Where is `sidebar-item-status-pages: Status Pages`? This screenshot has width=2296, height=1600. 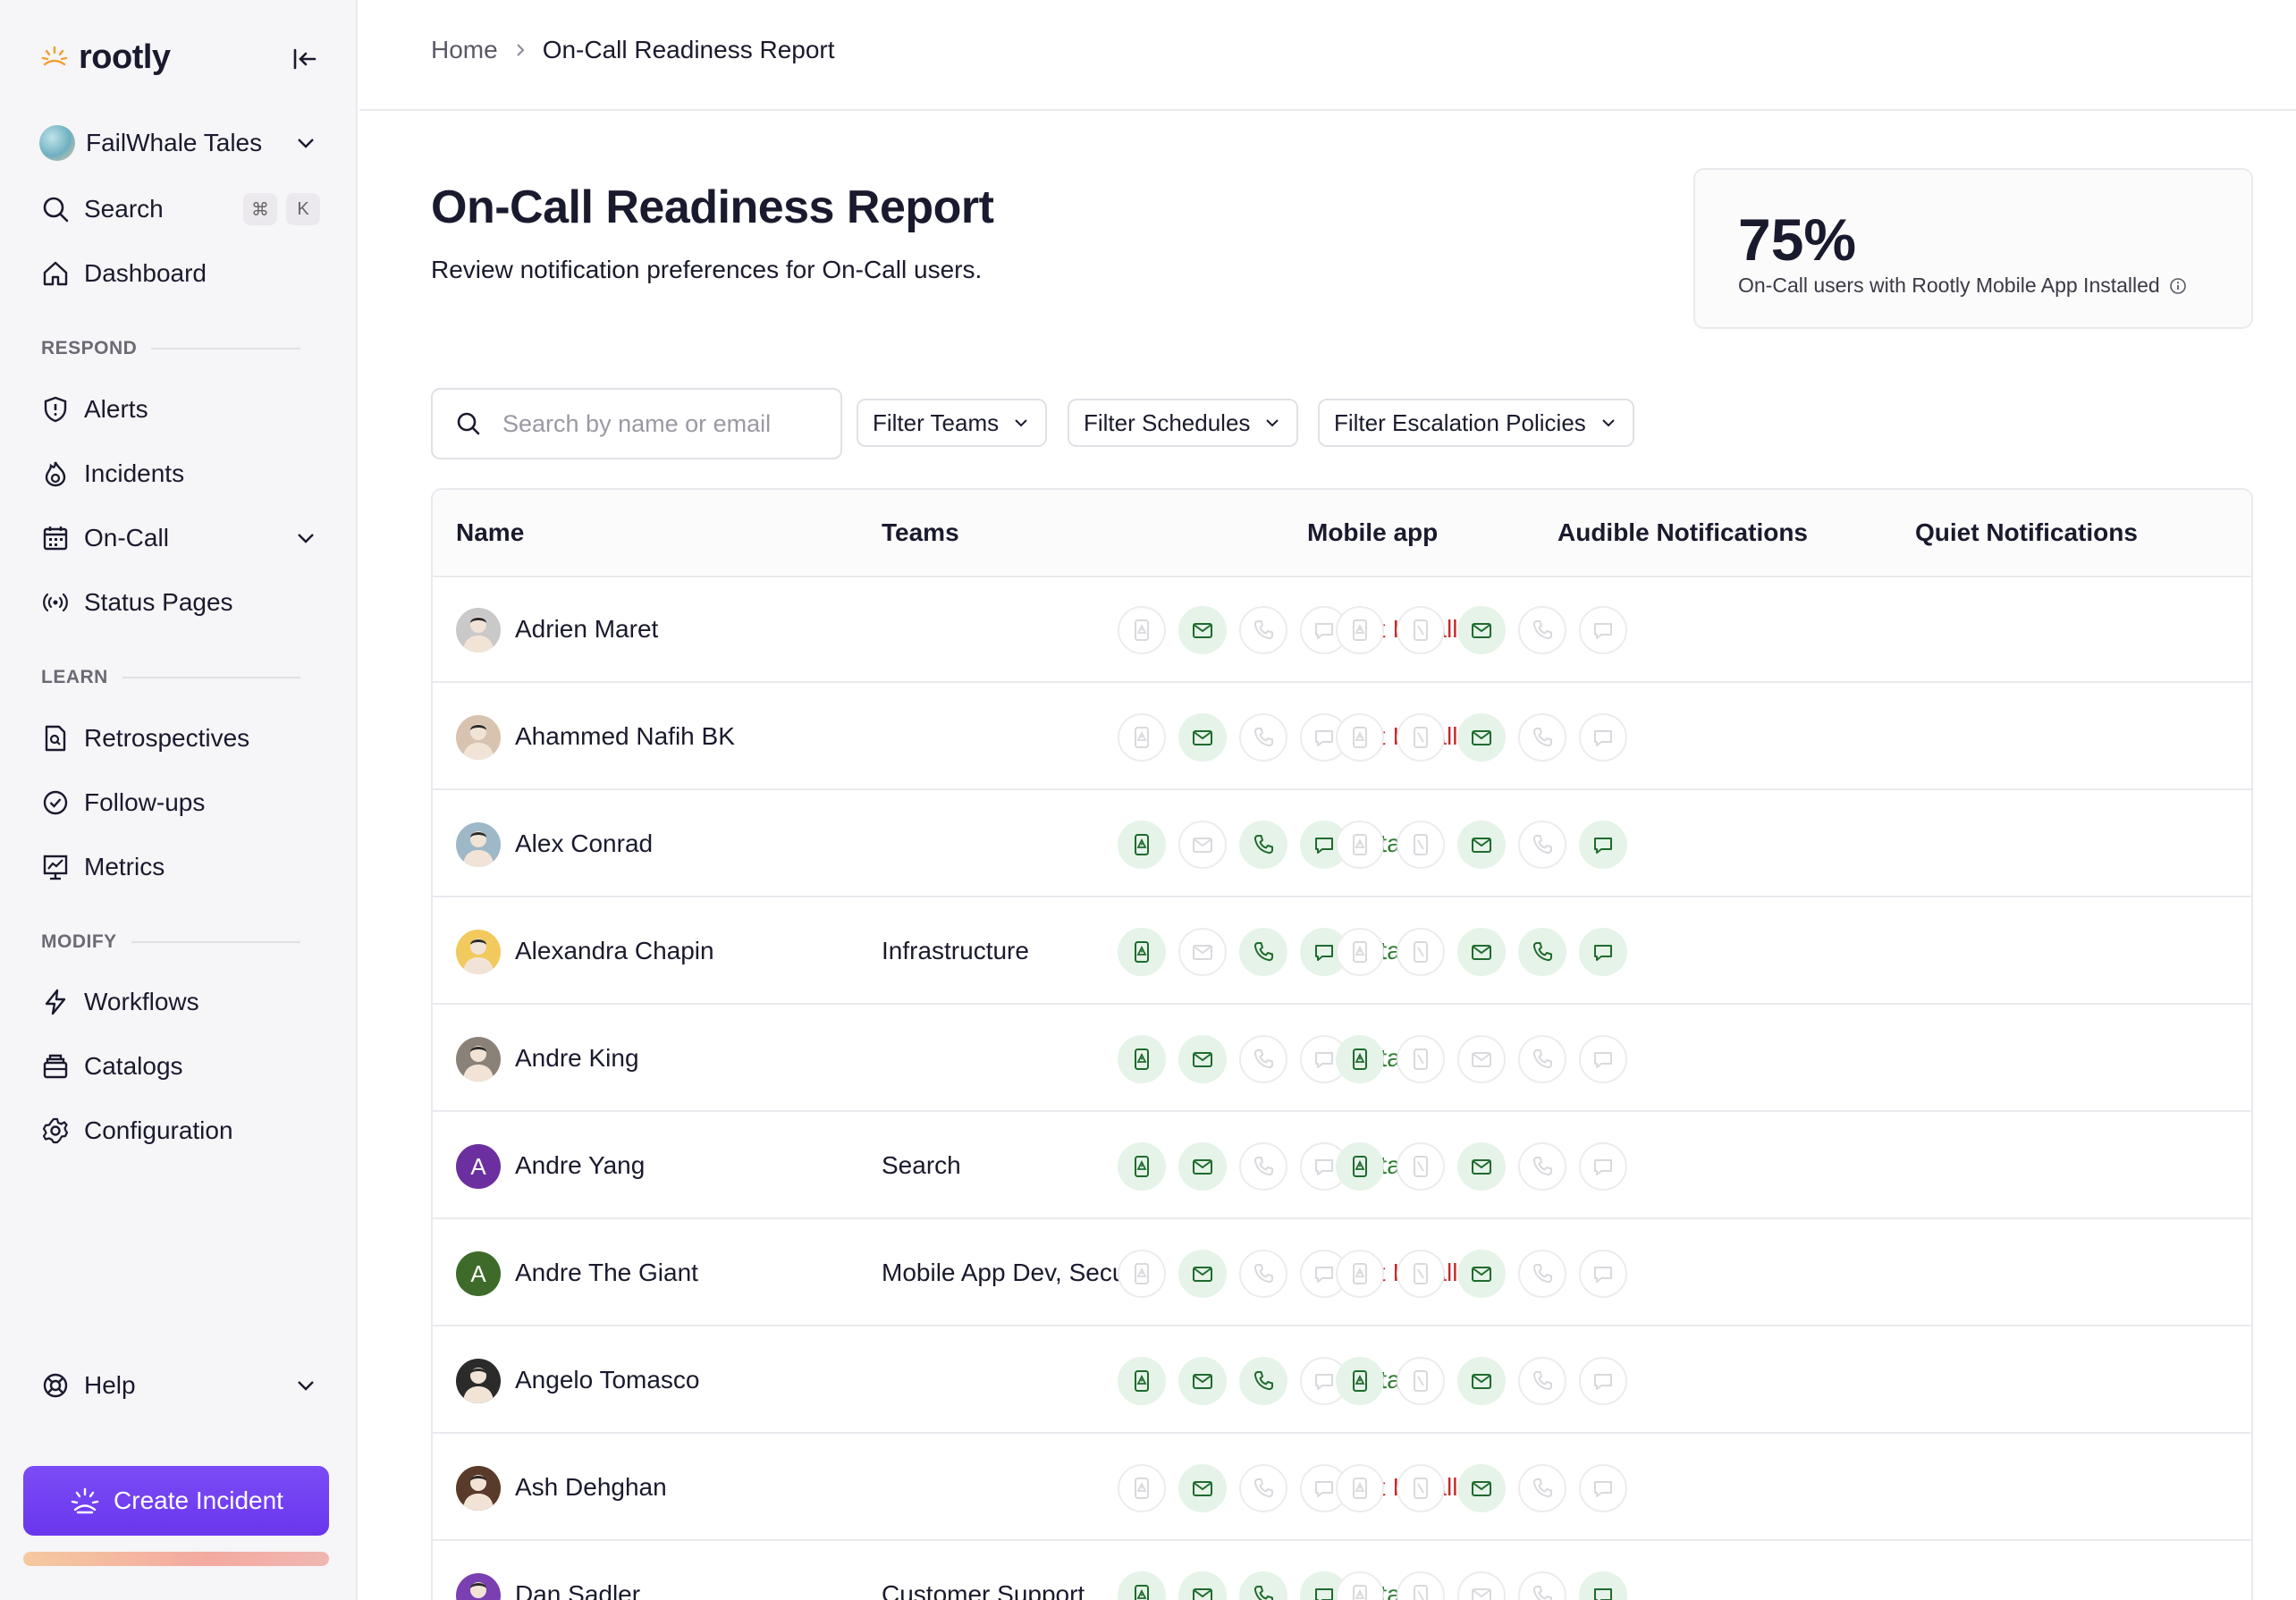 sidebar-item-status-pages: Status Pages is located at coordinates (179, 602).